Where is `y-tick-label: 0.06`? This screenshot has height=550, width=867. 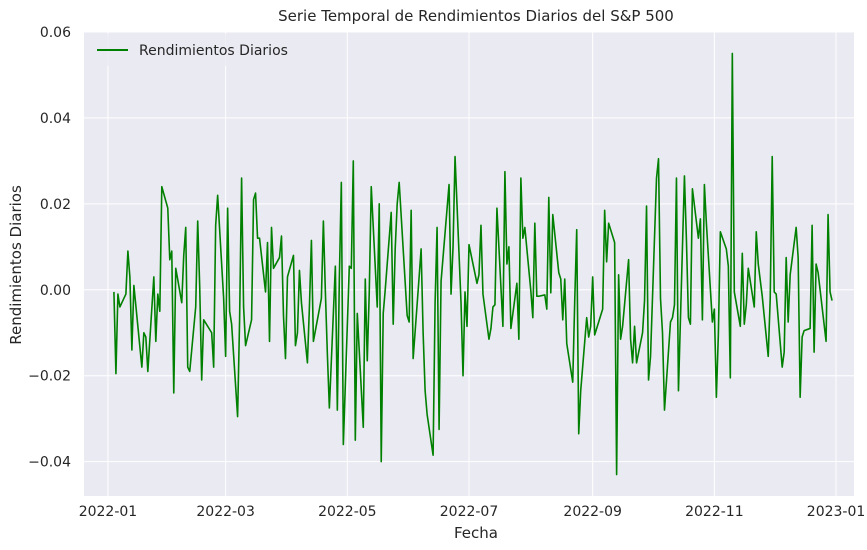 y-tick-label: 0.06 is located at coordinates (55, 33).